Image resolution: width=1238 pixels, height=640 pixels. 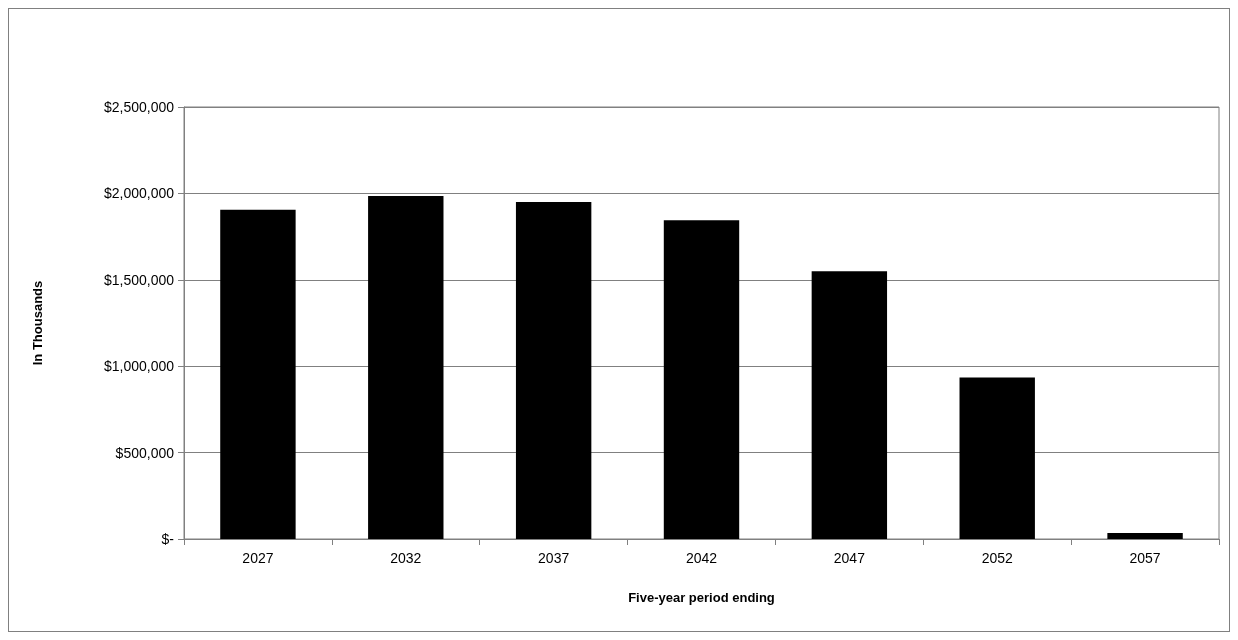 I want to click on x-tick-label: 2032, so click(x=406, y=558).